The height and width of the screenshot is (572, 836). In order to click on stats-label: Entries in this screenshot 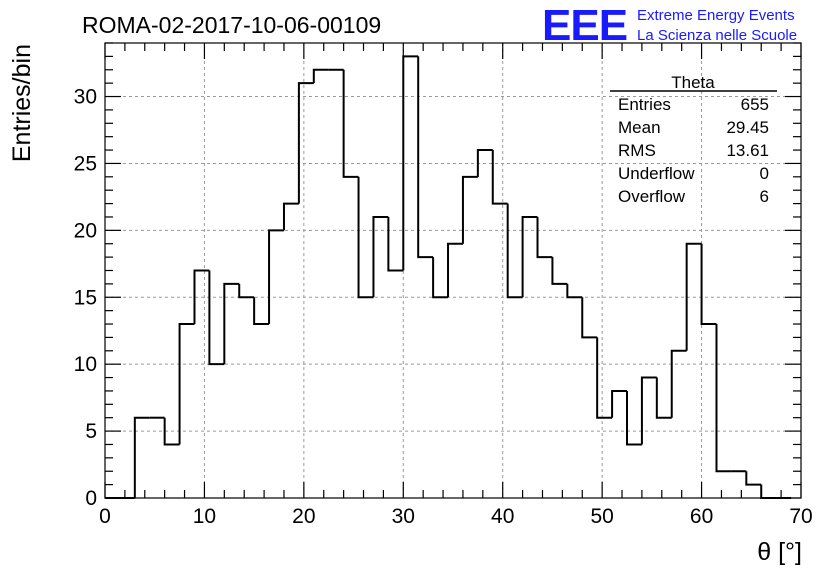, I will do `click(644, 104)`.